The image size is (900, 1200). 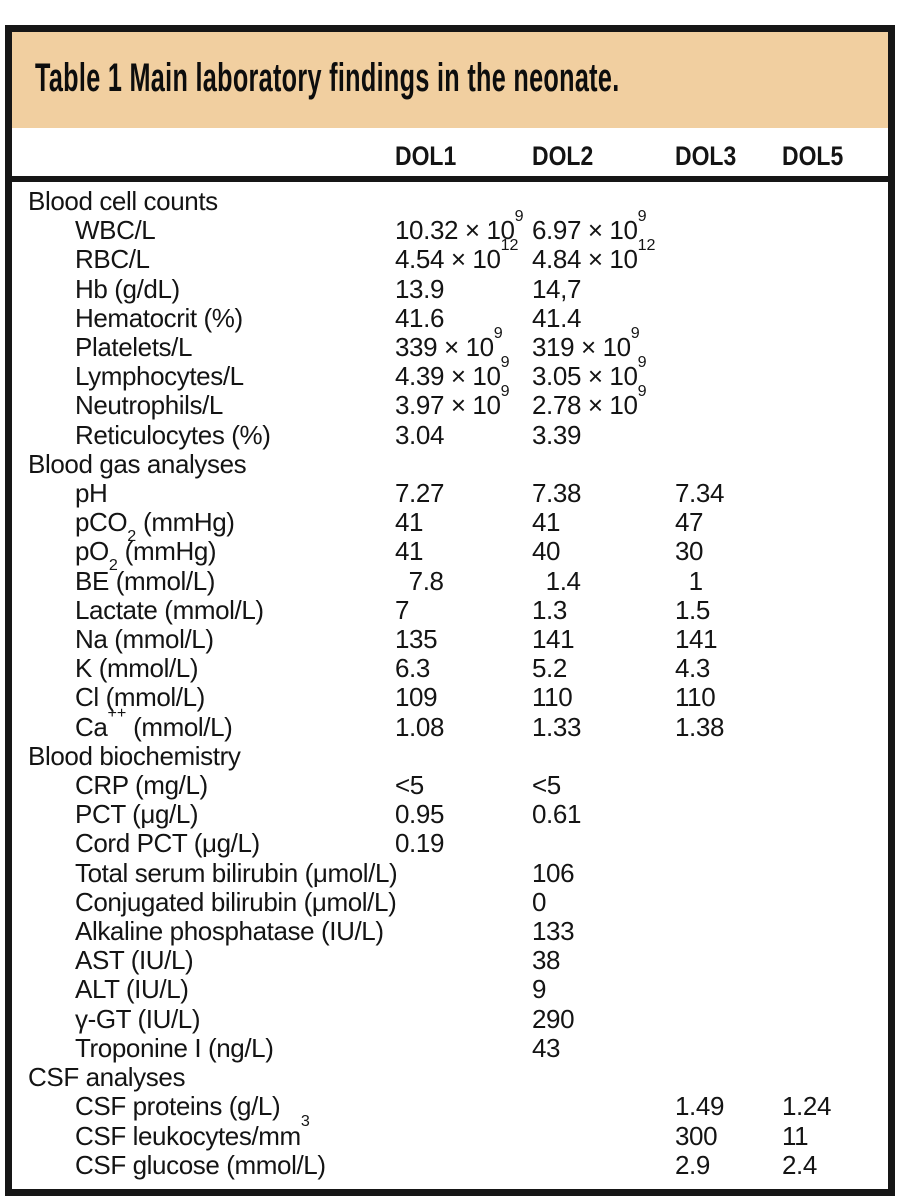 What do you see at coordinates (539, 901) in the screenshot?
I see `cell-dol2: 0` at bounding box center [539, 901].